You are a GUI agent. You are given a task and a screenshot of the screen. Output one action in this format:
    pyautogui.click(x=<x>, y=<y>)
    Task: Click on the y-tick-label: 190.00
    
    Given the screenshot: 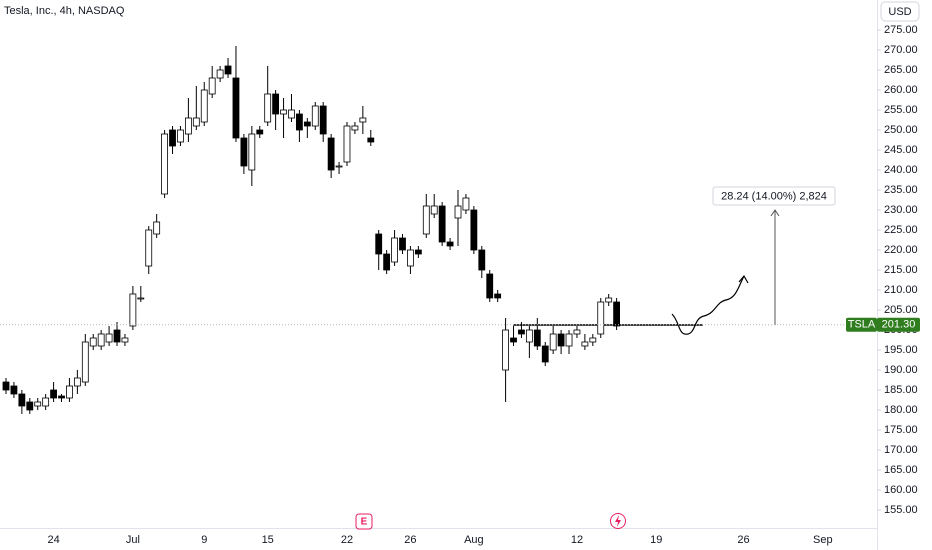 What is the action you would take?
    pyautogui.click(x=901, y=370)
    